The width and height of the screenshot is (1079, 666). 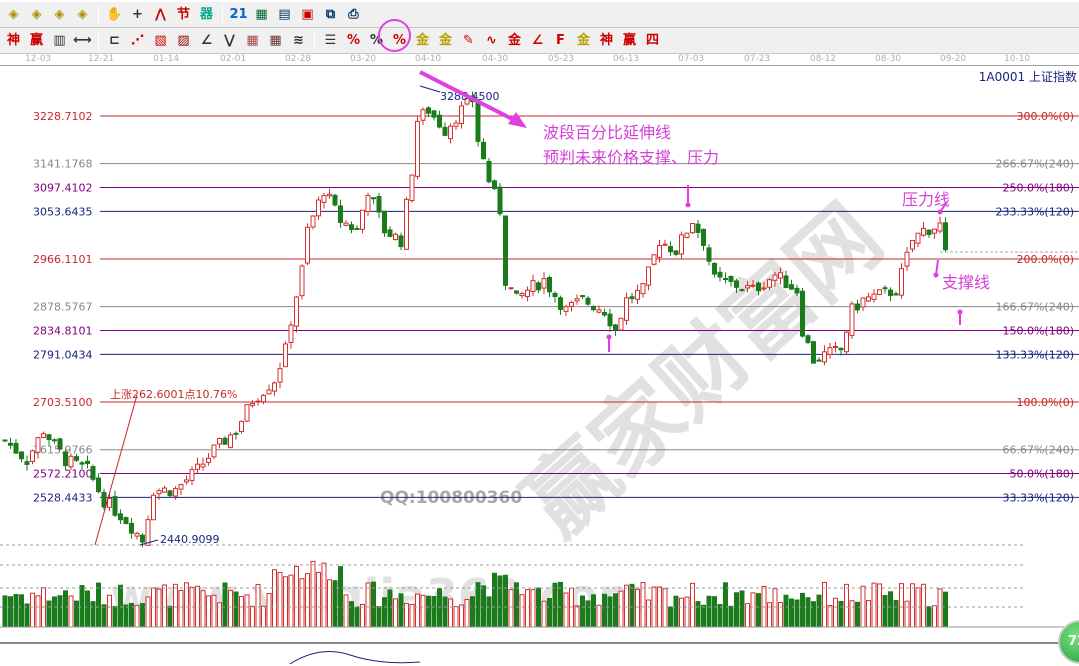 What do you see at coordinates (206, 40) in the screenshot?
I see `angle-line-icon: ∠` at bounding box center [206, 40].